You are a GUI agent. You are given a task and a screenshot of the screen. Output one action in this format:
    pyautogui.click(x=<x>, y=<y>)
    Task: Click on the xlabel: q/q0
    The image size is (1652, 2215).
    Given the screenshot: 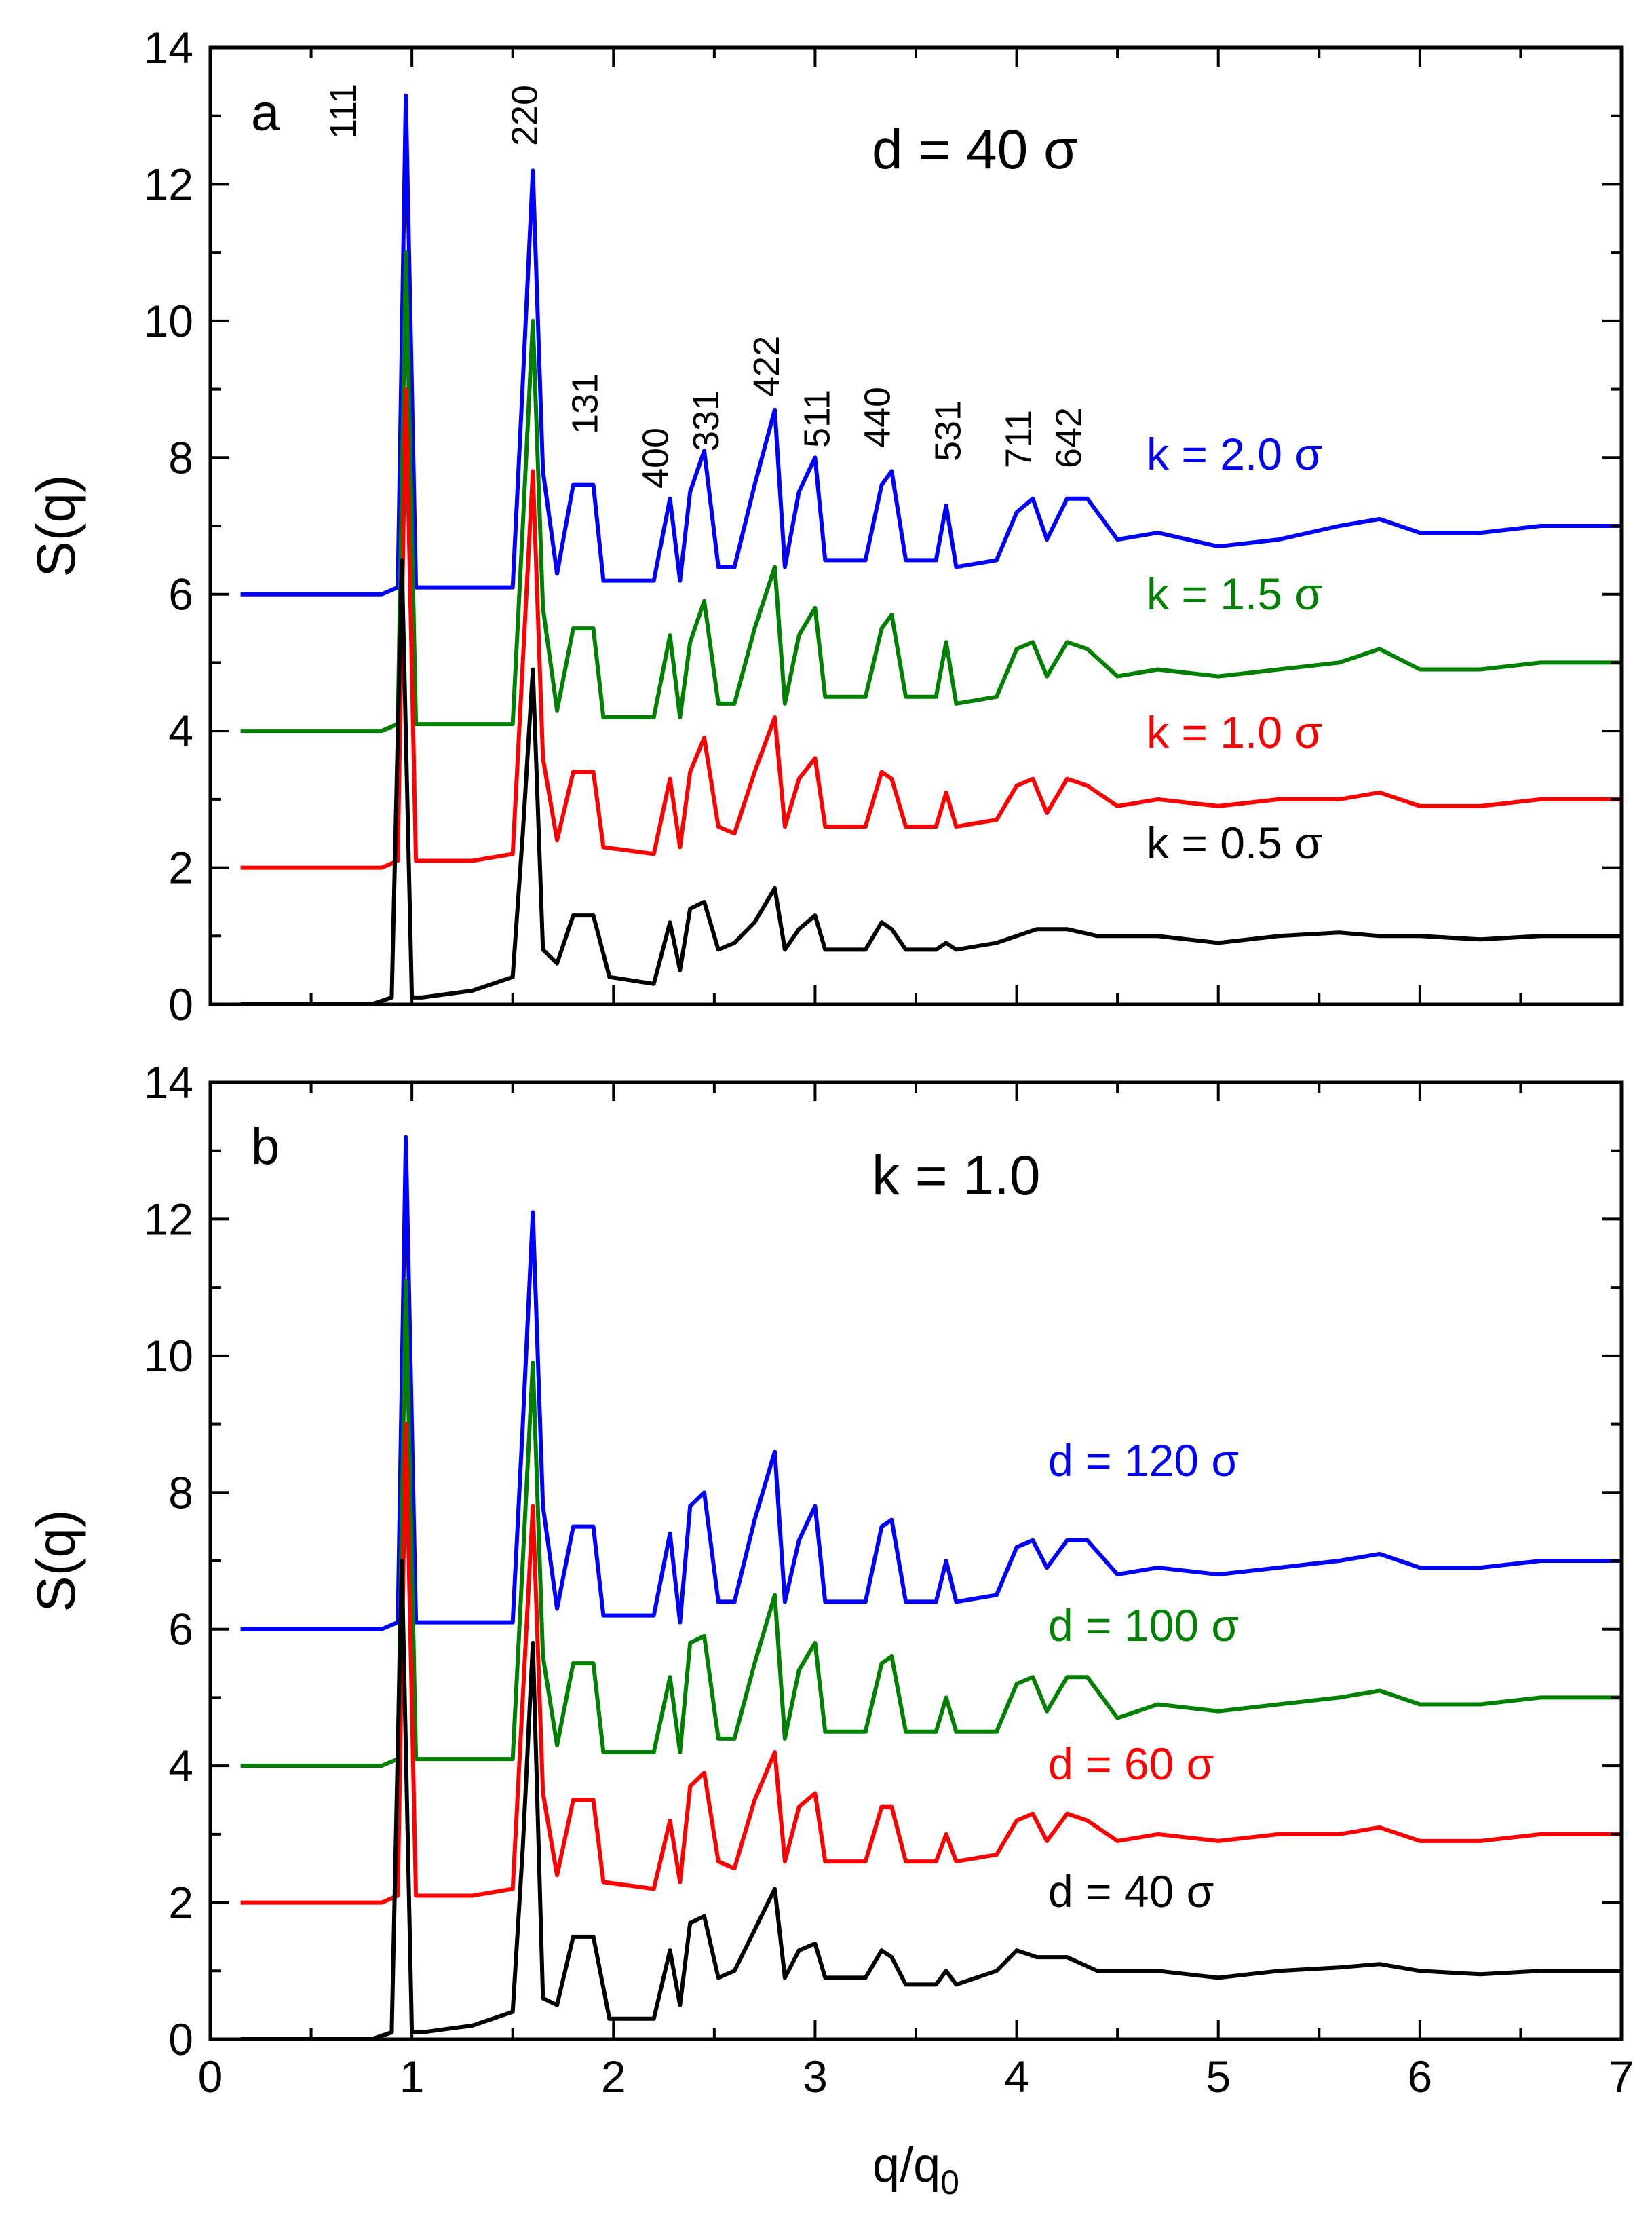 What is the action you would take?
    pyautogui.click(x=916, y=2169)
    